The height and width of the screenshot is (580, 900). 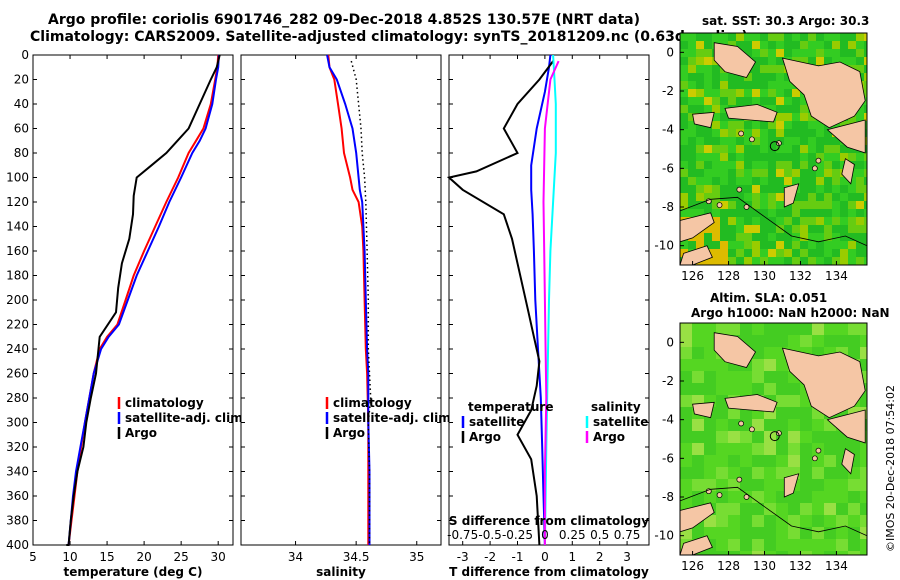 I want to click on sla-map-island, so click(x=746, y=497).